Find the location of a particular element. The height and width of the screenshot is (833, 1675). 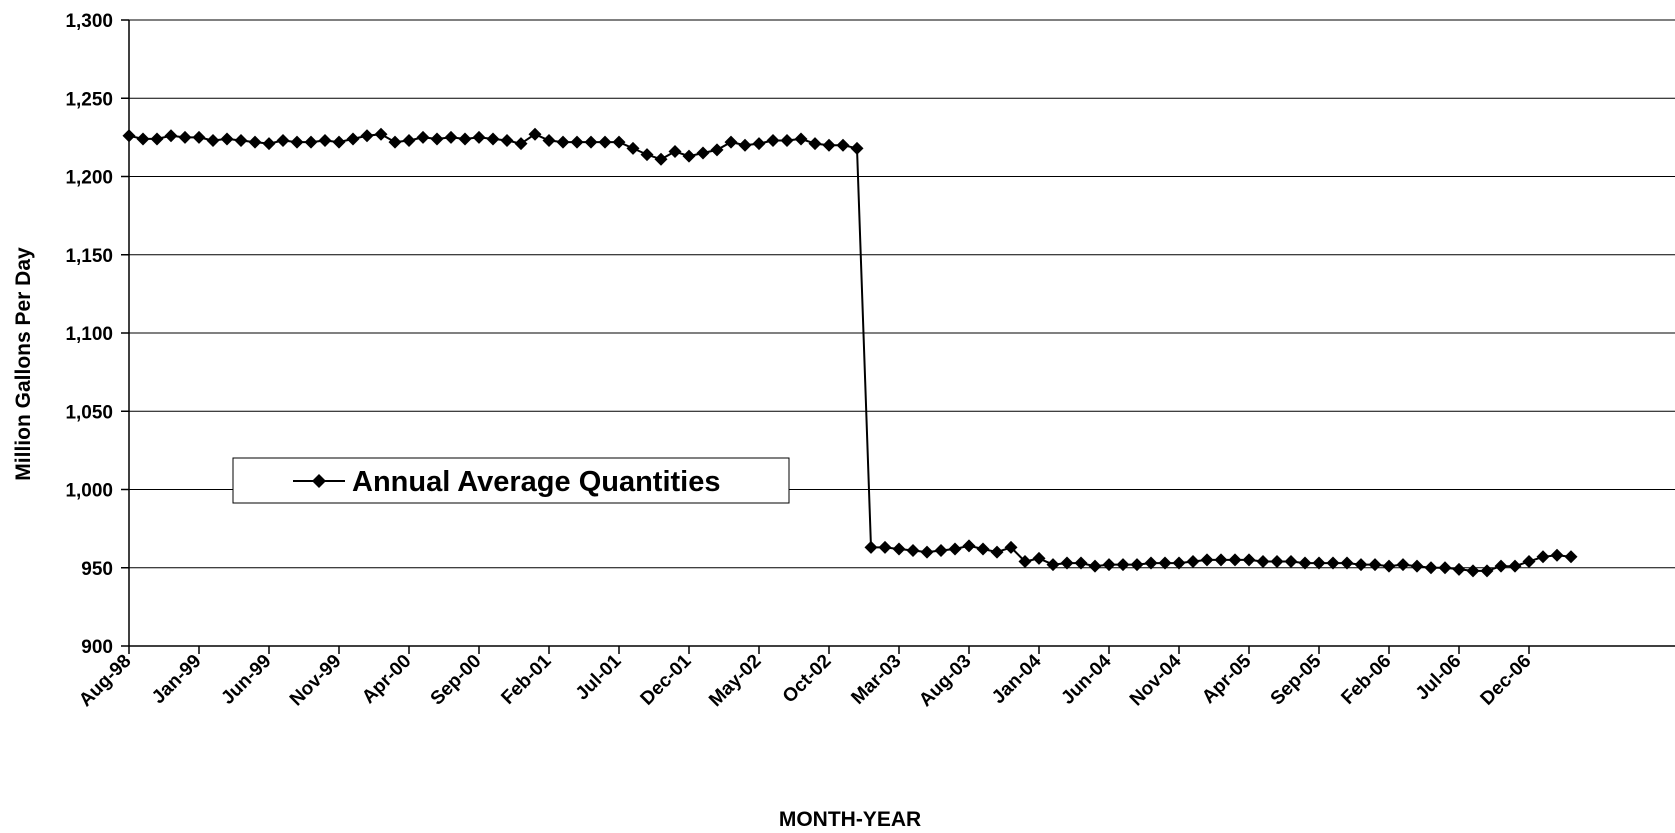

x-tick-label: Mar-03 is located at coordinates (876, 680).